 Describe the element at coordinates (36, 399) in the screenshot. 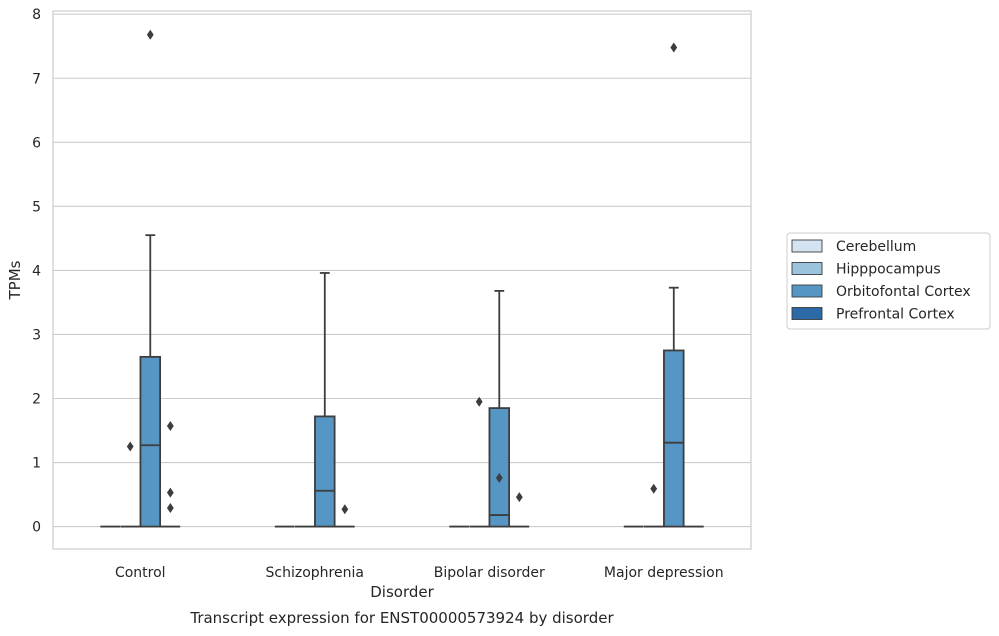

I see `y-tick-label: 2` at that location.